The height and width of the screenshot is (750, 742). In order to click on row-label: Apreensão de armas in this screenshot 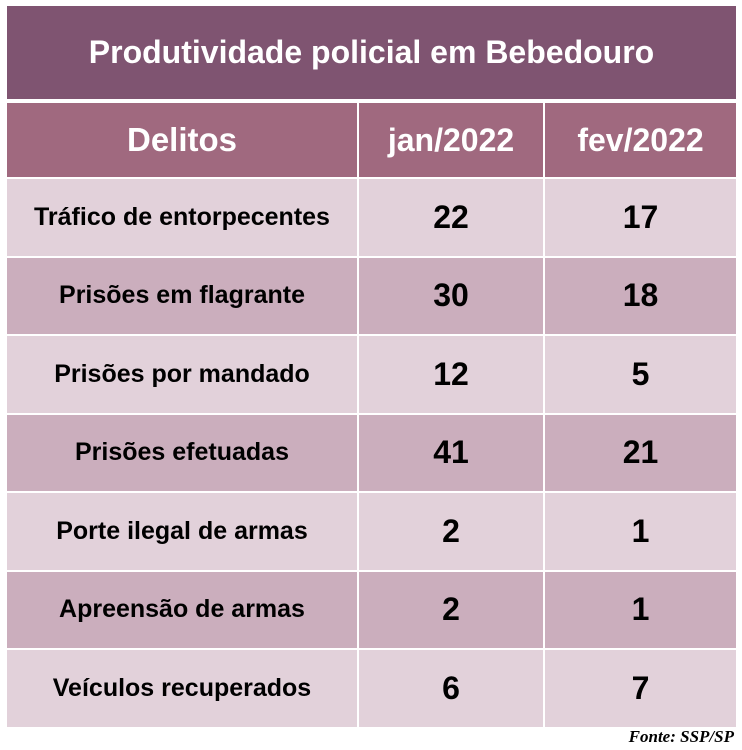, I will do `click(183, 609)`.